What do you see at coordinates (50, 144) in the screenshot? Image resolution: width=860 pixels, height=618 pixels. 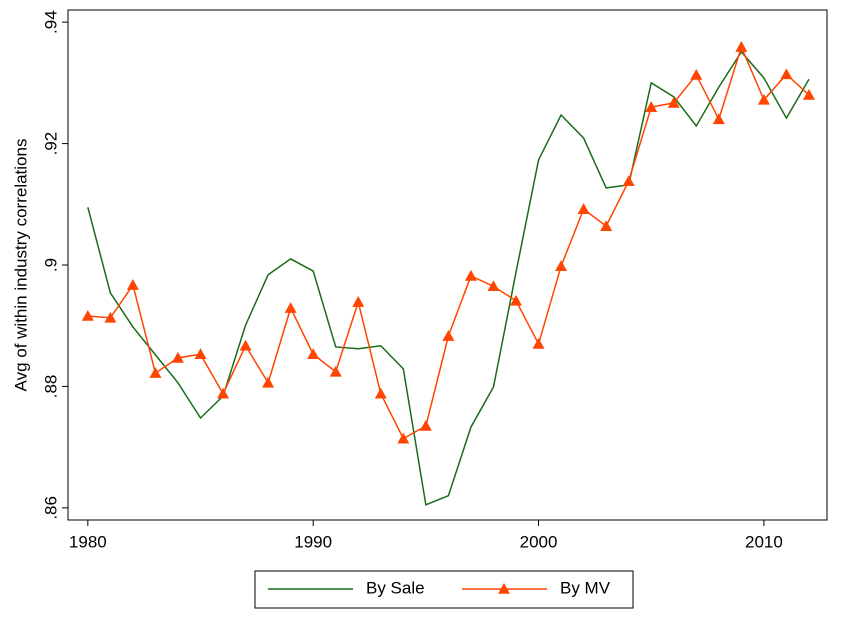 I see `y-tick-label: .92` at bounding box center [50, 144].